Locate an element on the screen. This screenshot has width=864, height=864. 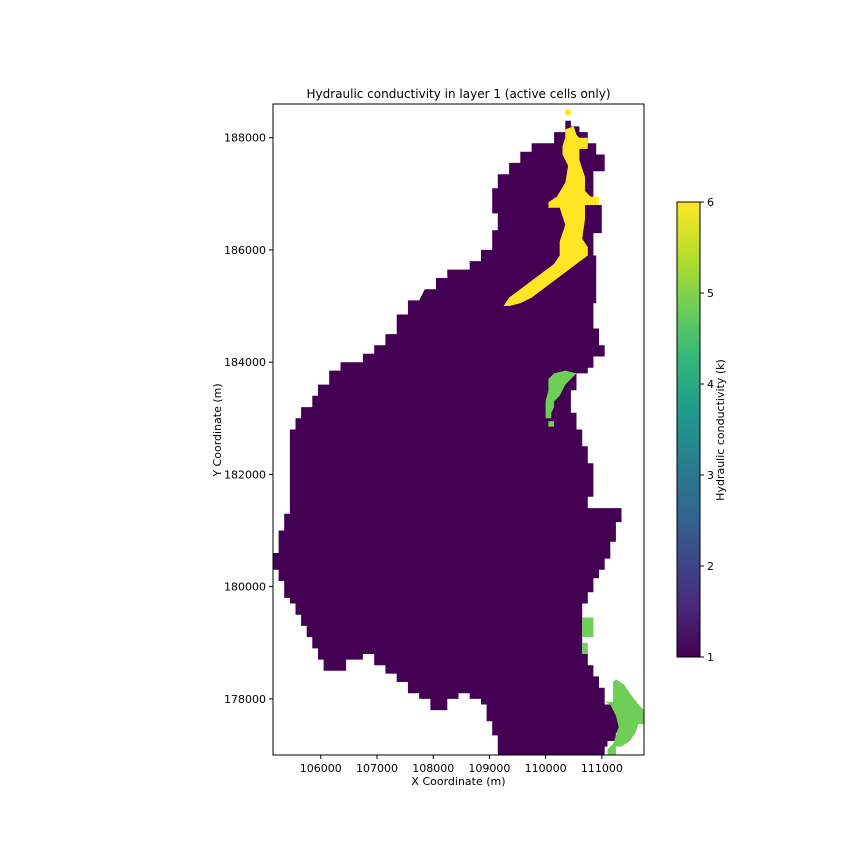
x-axis-ticks: 106000 107000 108000 109000 110000 111000 is located at coordinates (461, 765).